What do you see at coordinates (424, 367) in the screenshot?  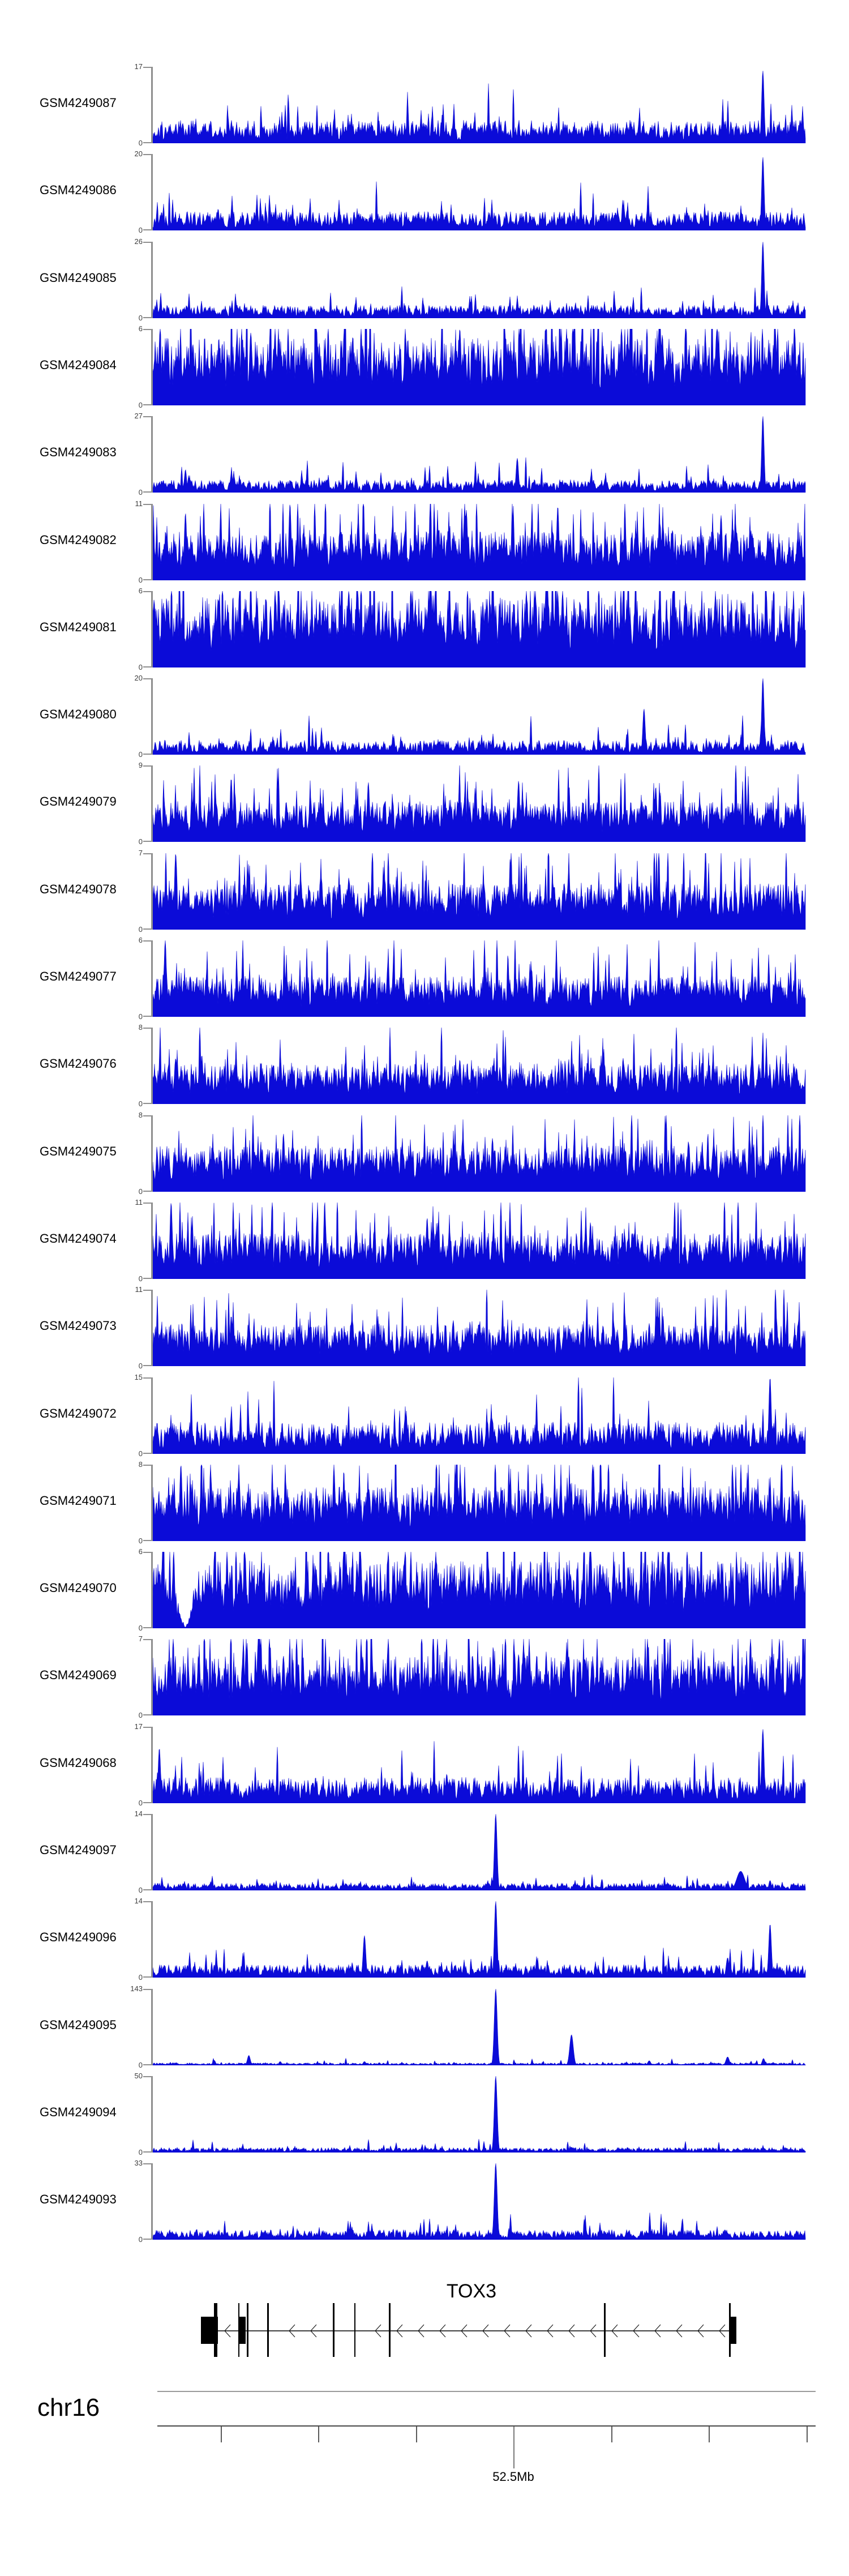 I see `coverage-track-row: GSM4249084 6 0` at bounding box center [424, 367].